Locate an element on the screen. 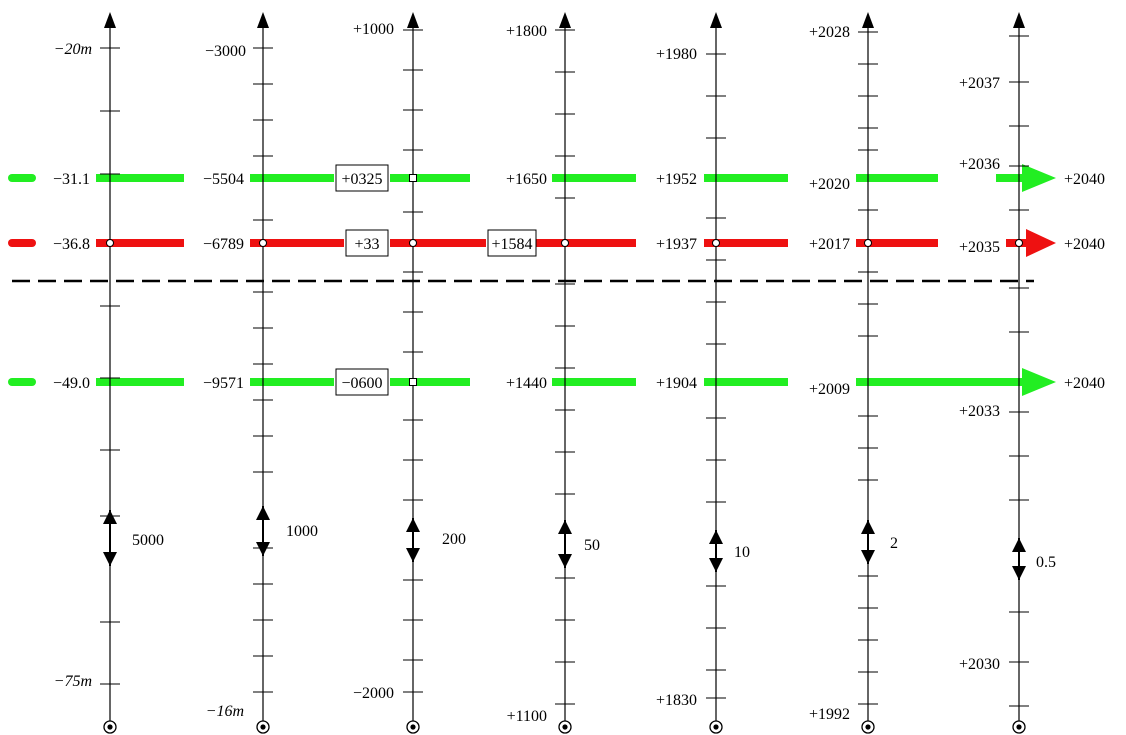  a1-bottom-label: −75m is located at coordinates (73, 681).